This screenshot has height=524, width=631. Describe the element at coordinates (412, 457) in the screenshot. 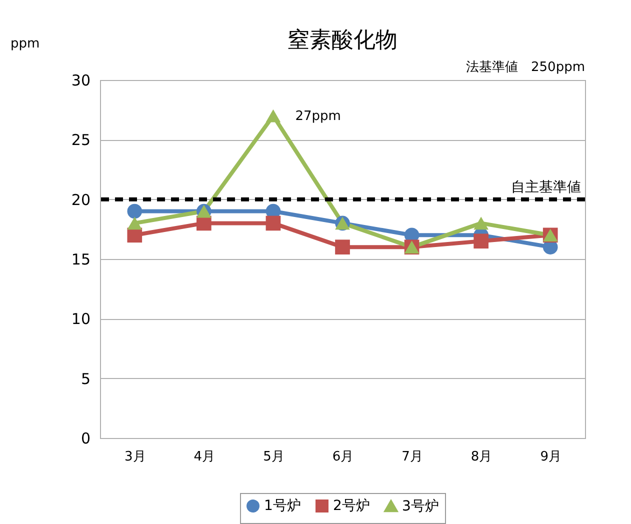

I see `x-tick-label: 7月` at that location.